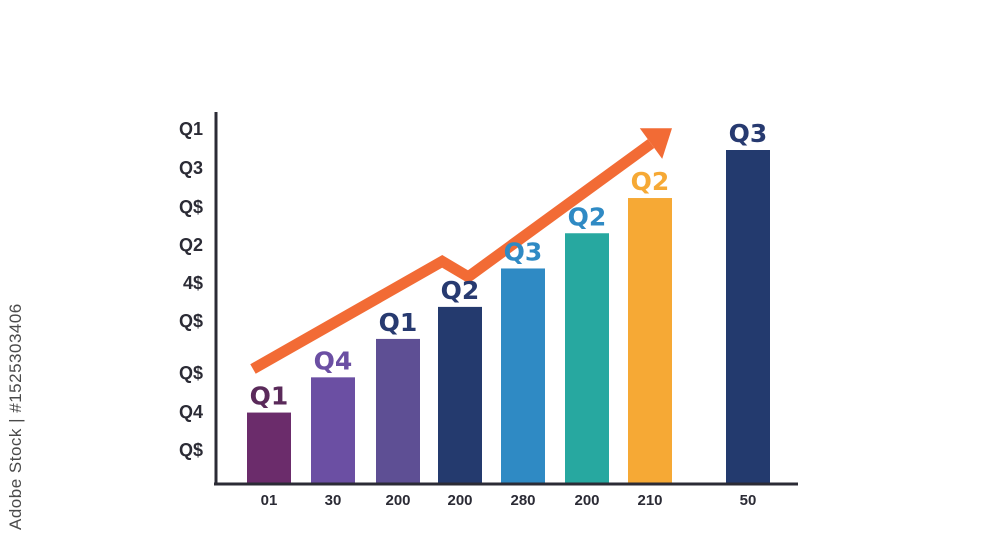  What do you see at coordinates (509, 500) in the screenshot?
I see `x-tick-labels: 01 30 200 200 280 200 210 50` at bounding box center [509, 500].